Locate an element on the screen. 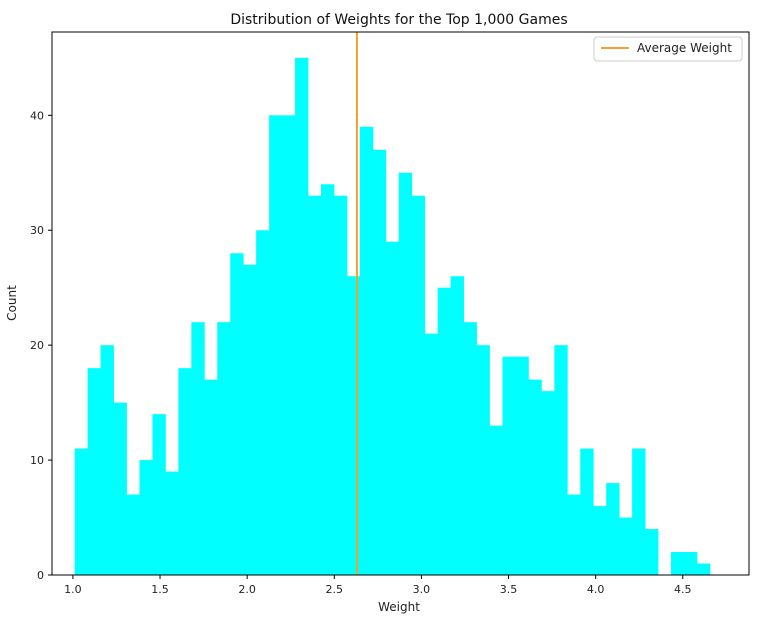 The image size is (769, 628). x-tick-label: 1.5 is located at coordinates (160, 589).